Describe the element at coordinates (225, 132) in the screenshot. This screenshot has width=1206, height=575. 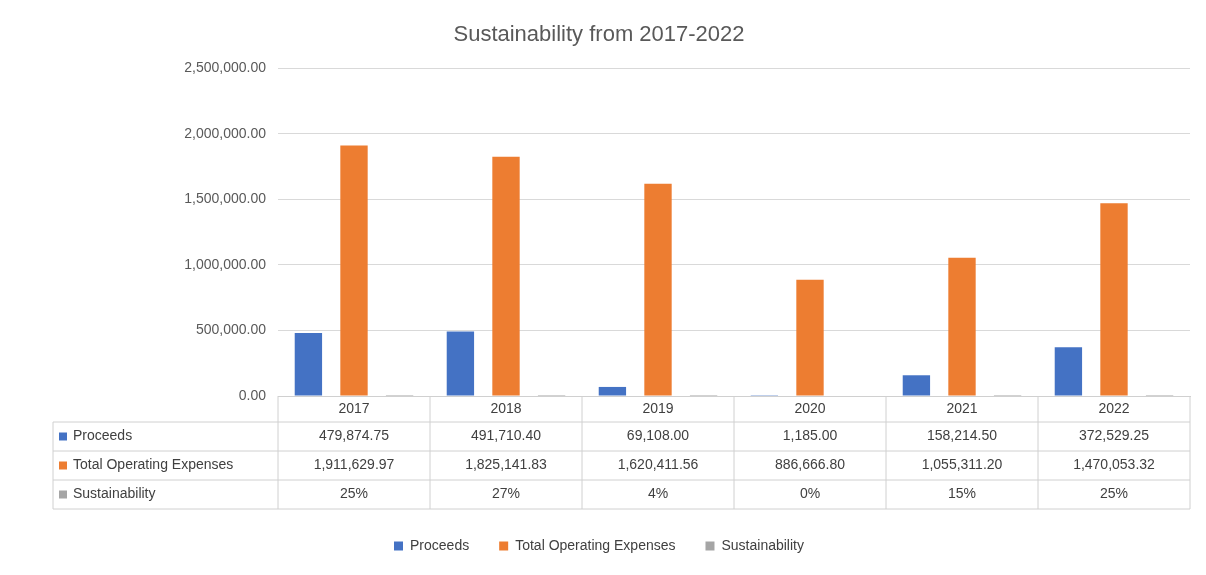
I see `y-tick-label: 2,000,000.00` at that location.